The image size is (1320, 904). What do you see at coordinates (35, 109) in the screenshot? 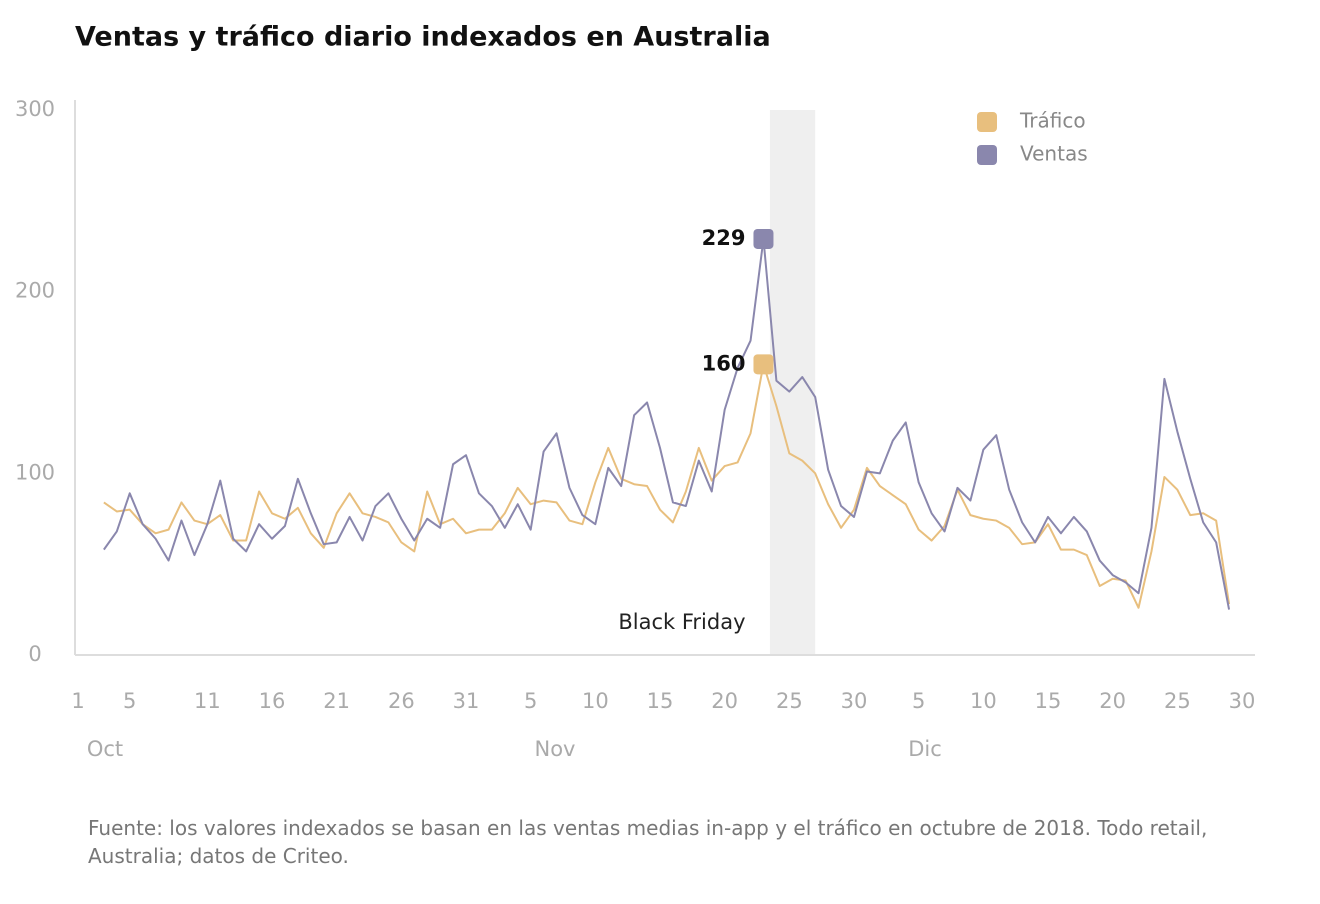
I see `y-tick-label: 300` at bounding box center [35, 109].